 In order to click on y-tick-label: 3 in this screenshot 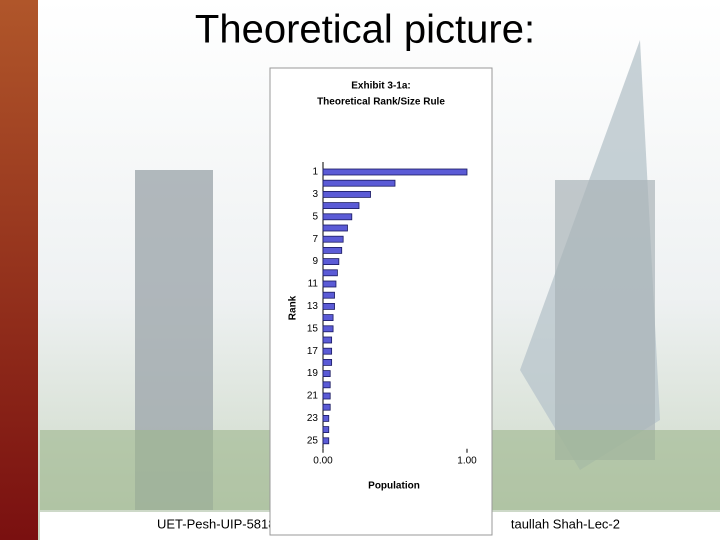, I will do `click(315, 194)`.